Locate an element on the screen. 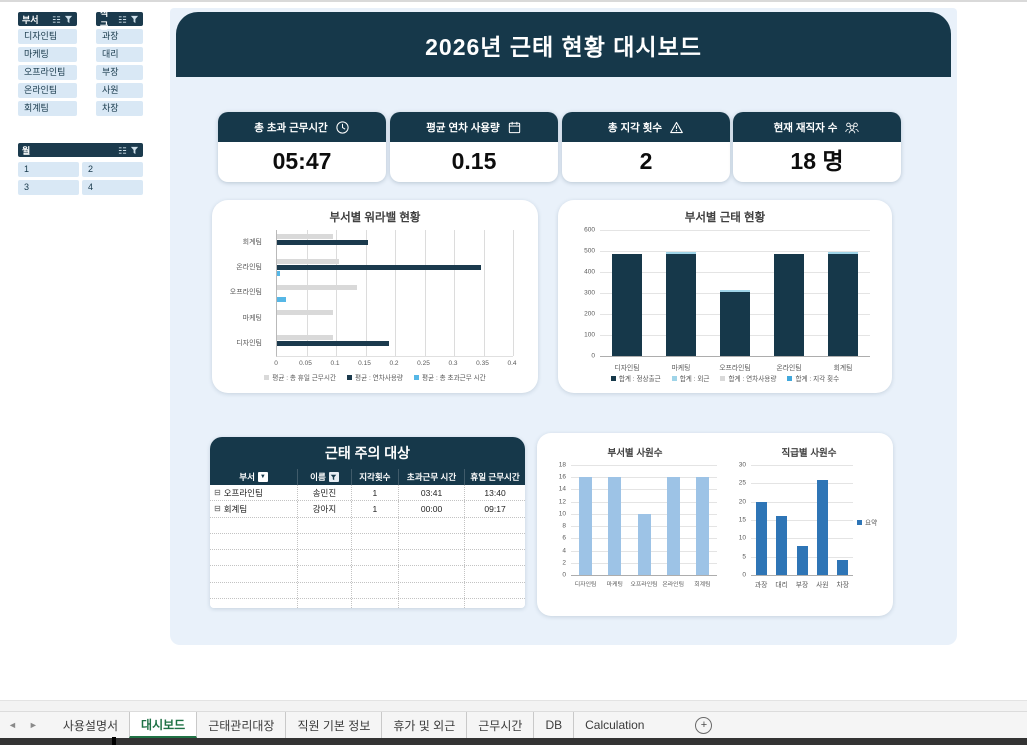 The image size is (1027, 745). tab-사용설명서: 사용설명서 is located at coordinates (90, 725).